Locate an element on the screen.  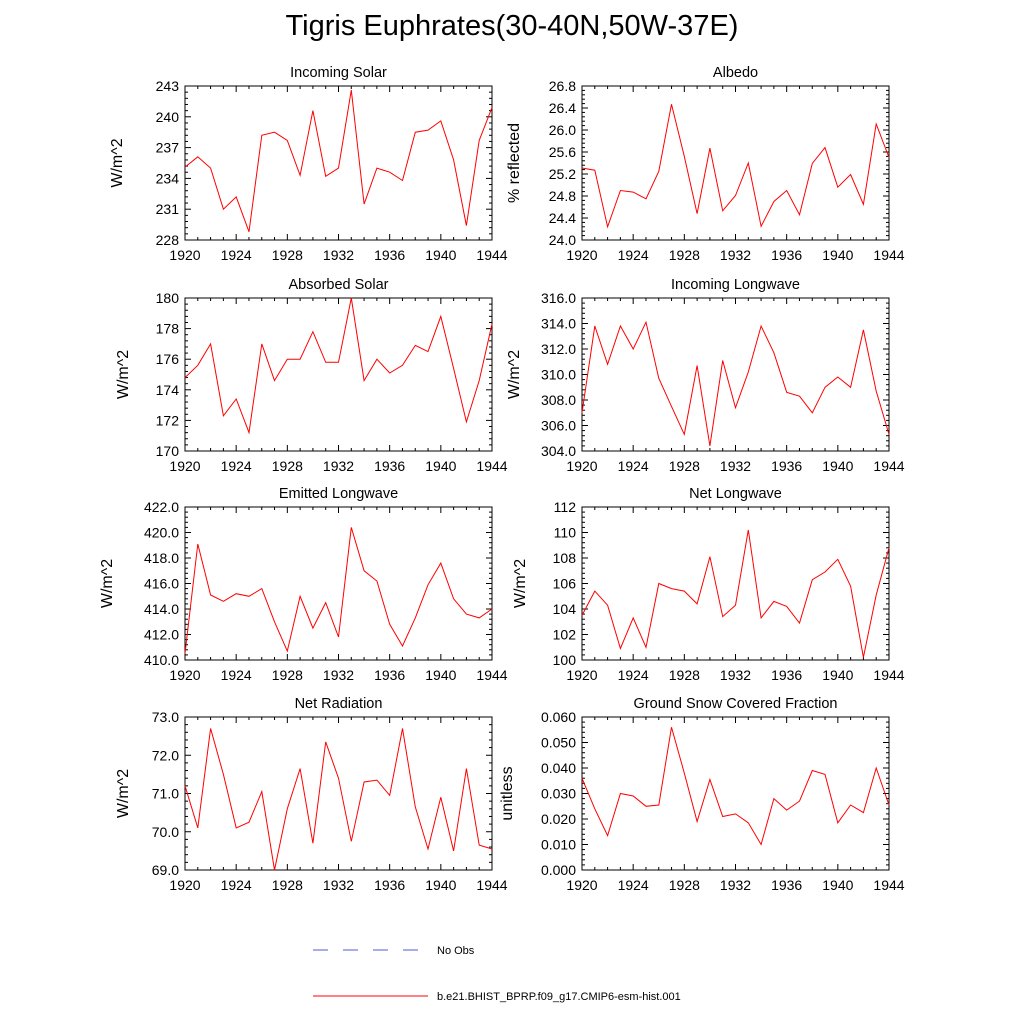
panel-title: Incoming Solar is located at coordinates (338, 73).